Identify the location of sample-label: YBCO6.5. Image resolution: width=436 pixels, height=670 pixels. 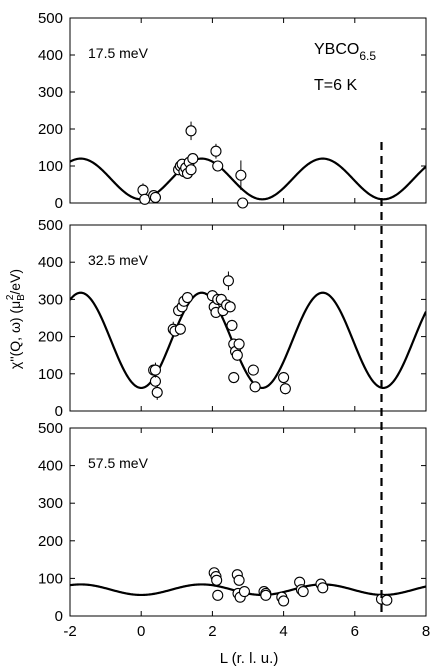
(345, 52).